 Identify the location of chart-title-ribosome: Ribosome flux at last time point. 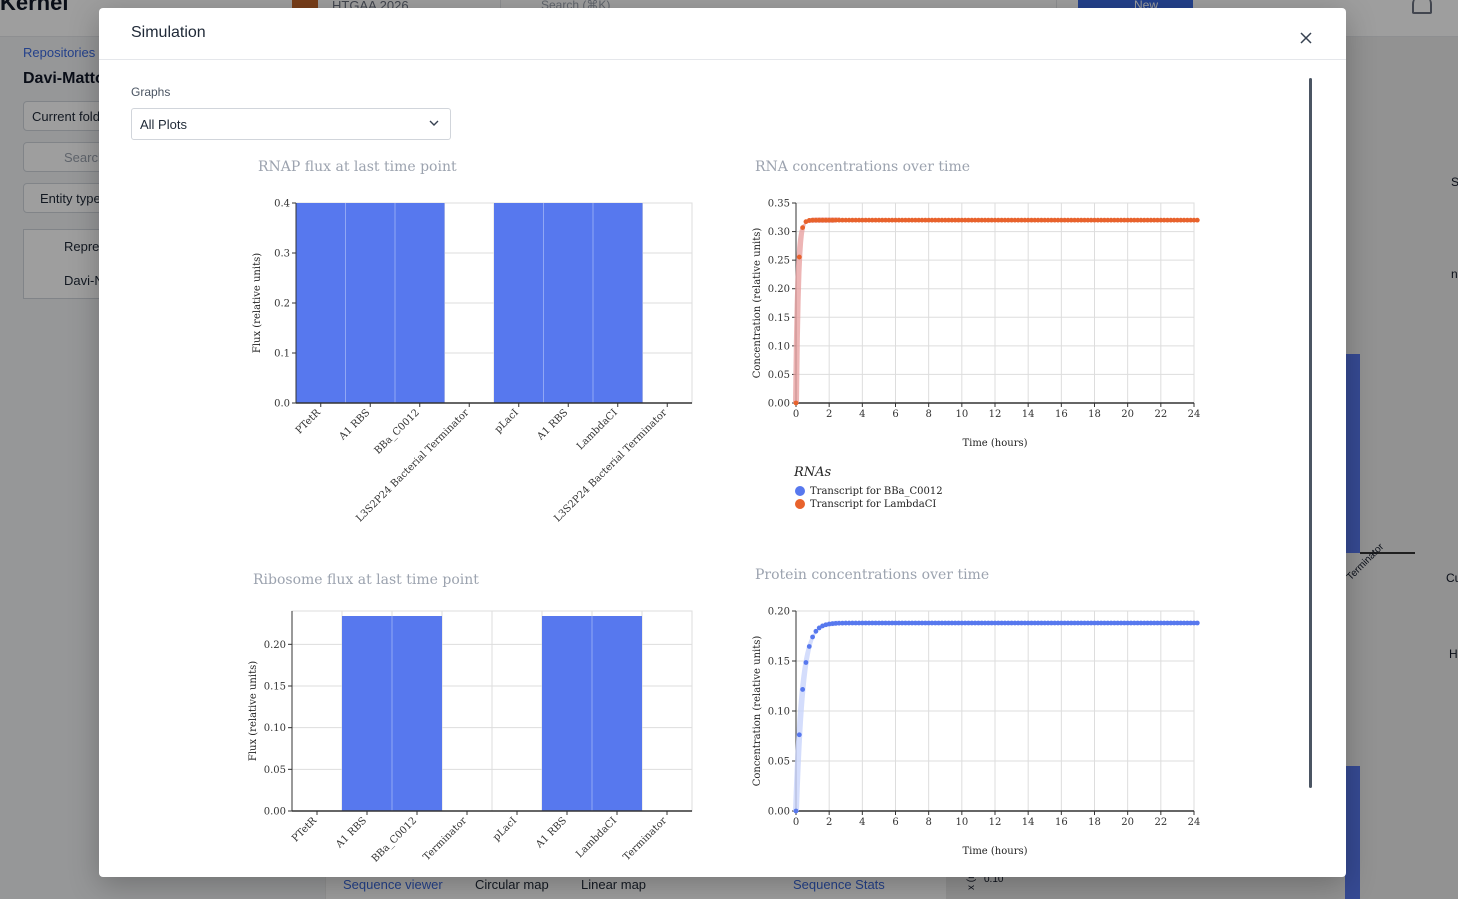
(366, 580).